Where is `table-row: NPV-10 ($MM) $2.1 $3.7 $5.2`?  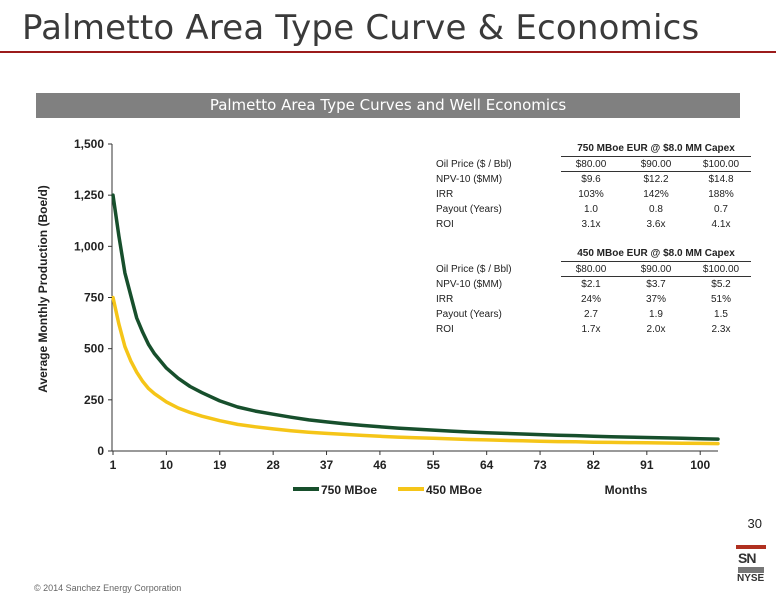
table-row: NPV-10 ($MM) $2.1 $3.7 $5.2 is located at coordinates (593, 284).